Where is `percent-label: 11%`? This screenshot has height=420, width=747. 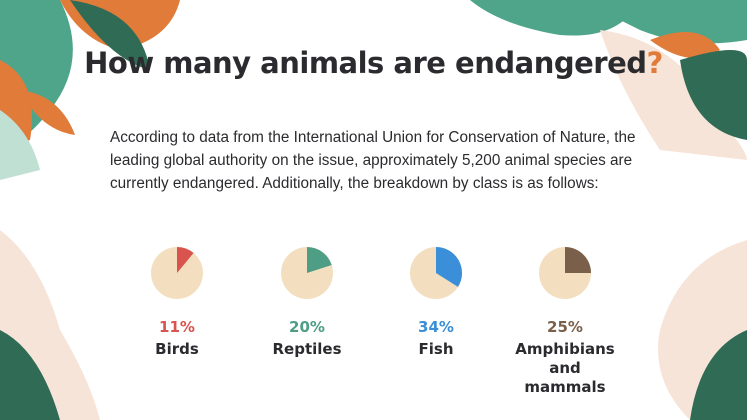 percent-label: 11% is located at coordinates (177, 327).